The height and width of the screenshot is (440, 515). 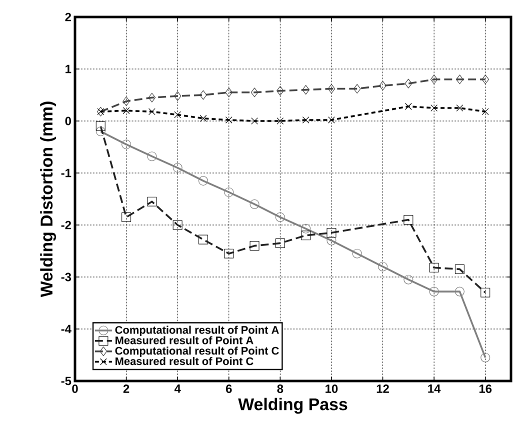 What do you see at coordinates (69, 69) in the screenshot?
I see `y-tick-label: 1` at bounding box center [69, 69].